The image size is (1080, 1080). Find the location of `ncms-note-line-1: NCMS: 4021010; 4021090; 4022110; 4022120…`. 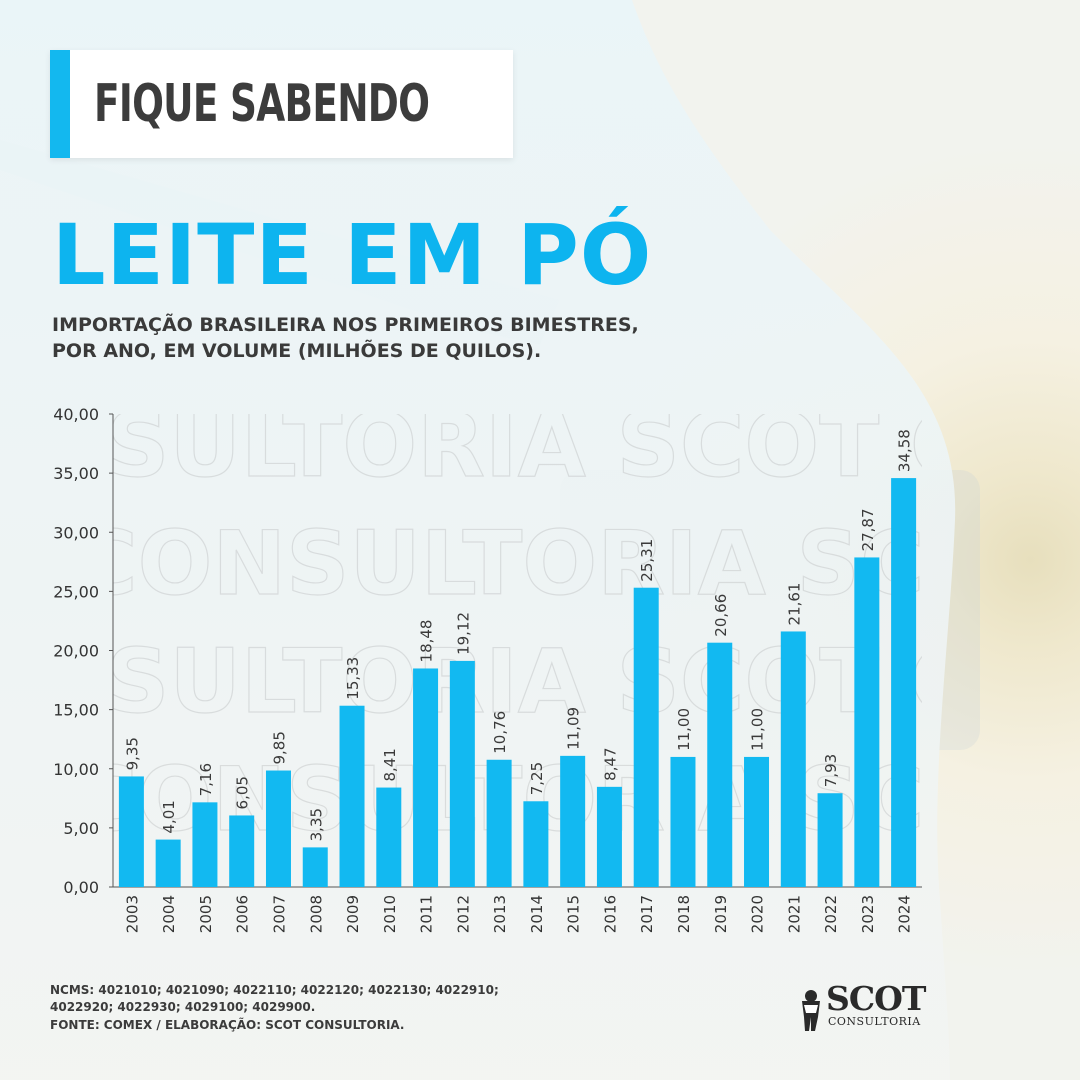

ncms-note-line-1: NCMS: 4021010; 4021090; 4022110; 4022120… is located at coordinates (274, 990).